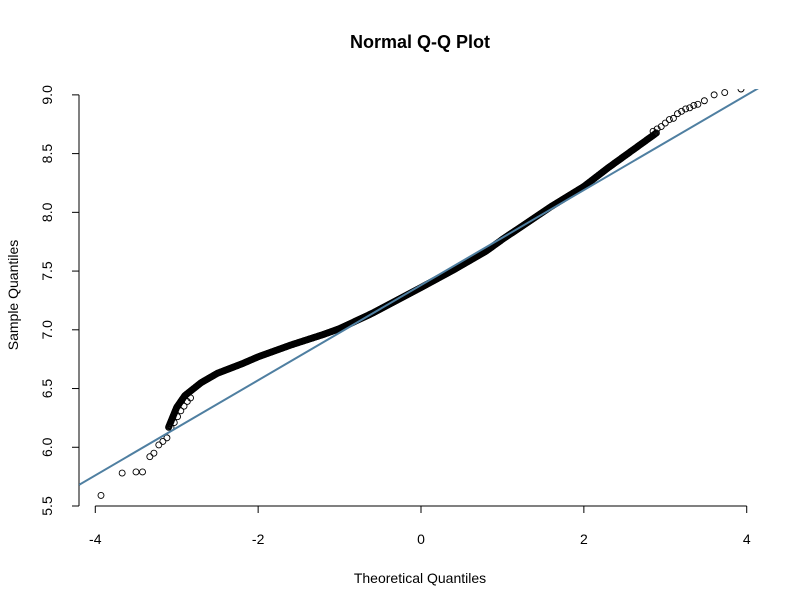 This screenshot has height=608, width=802. Describe the element at coordinates (747, 539) in the screenshot. I see `x-tick-label: 4` at that location.